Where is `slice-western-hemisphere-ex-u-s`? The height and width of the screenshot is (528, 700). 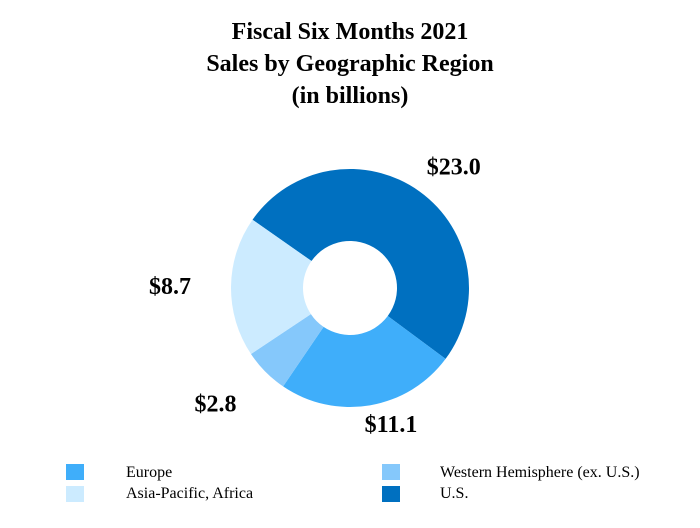
slice-western-hemisphere-ex-u-s is located at coordinates (287, 350).